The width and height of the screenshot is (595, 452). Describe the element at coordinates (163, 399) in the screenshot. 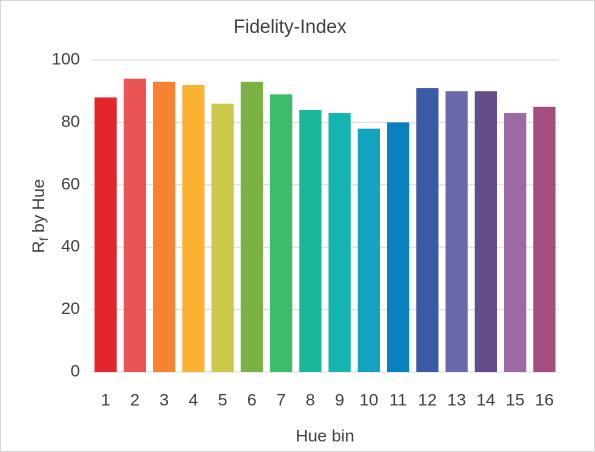

I see `x-tick-label: 3` at that location.